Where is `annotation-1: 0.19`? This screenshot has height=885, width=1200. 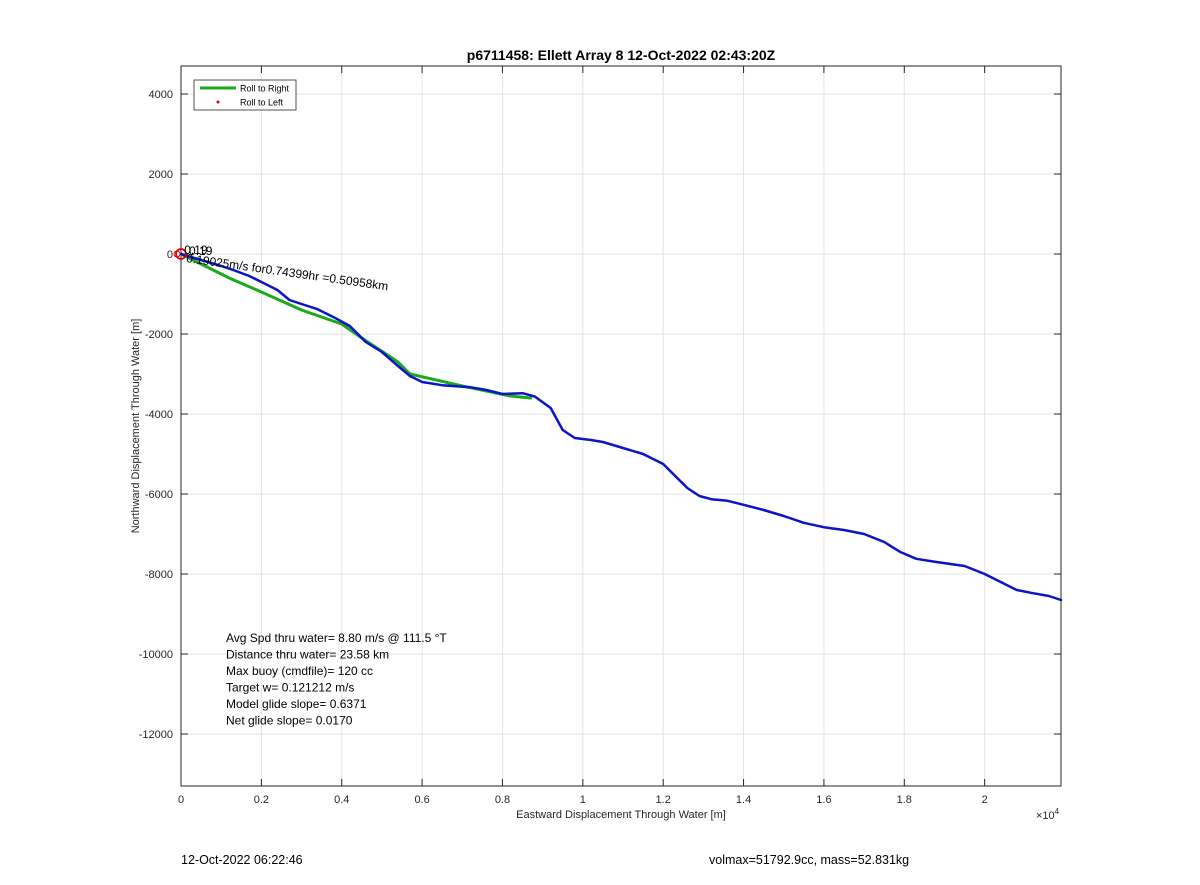 annotation-1: 0.19 is located at coordinates (196, 250).